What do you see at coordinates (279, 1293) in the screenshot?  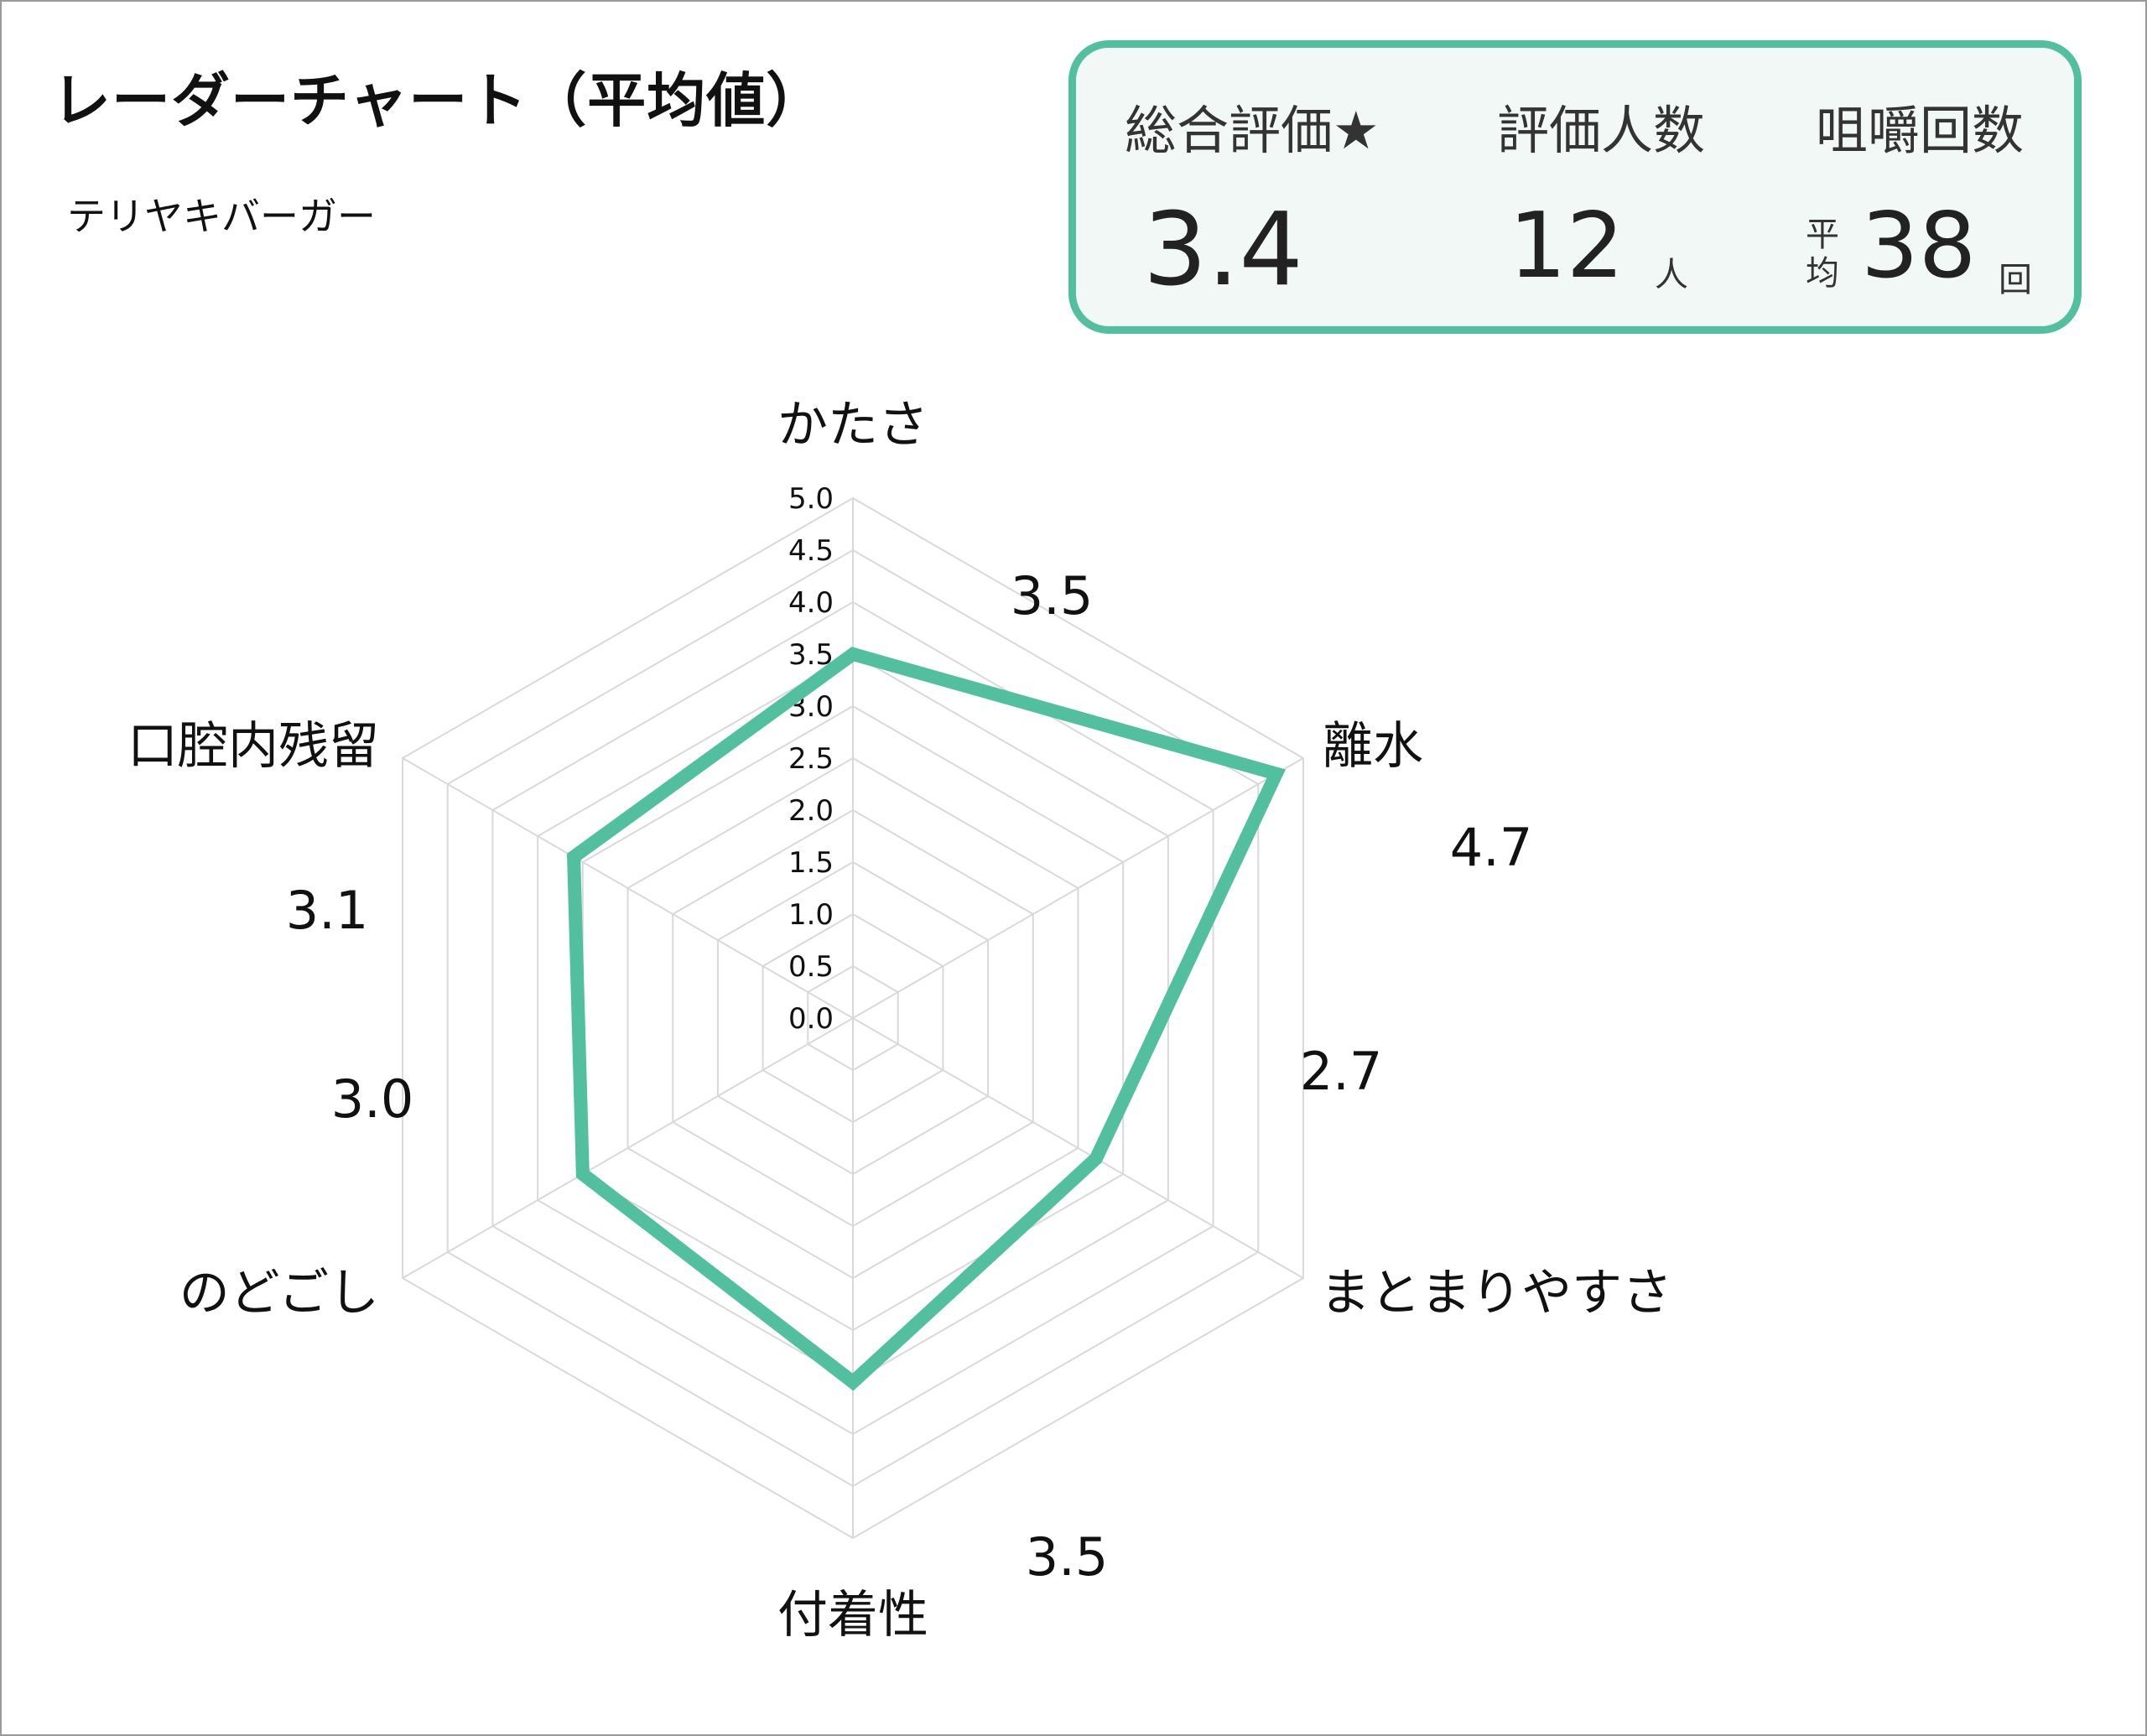 I see `axis-label: のどごし` at bounding box center [279, 1293].